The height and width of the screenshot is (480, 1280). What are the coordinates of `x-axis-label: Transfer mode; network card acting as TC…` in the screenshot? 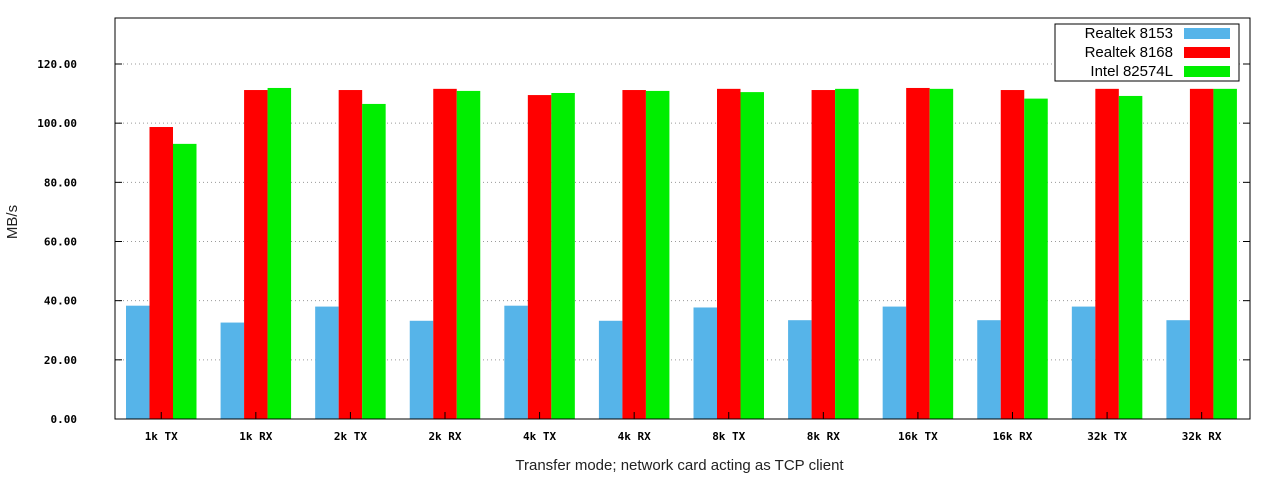 It's located at (679, 465).